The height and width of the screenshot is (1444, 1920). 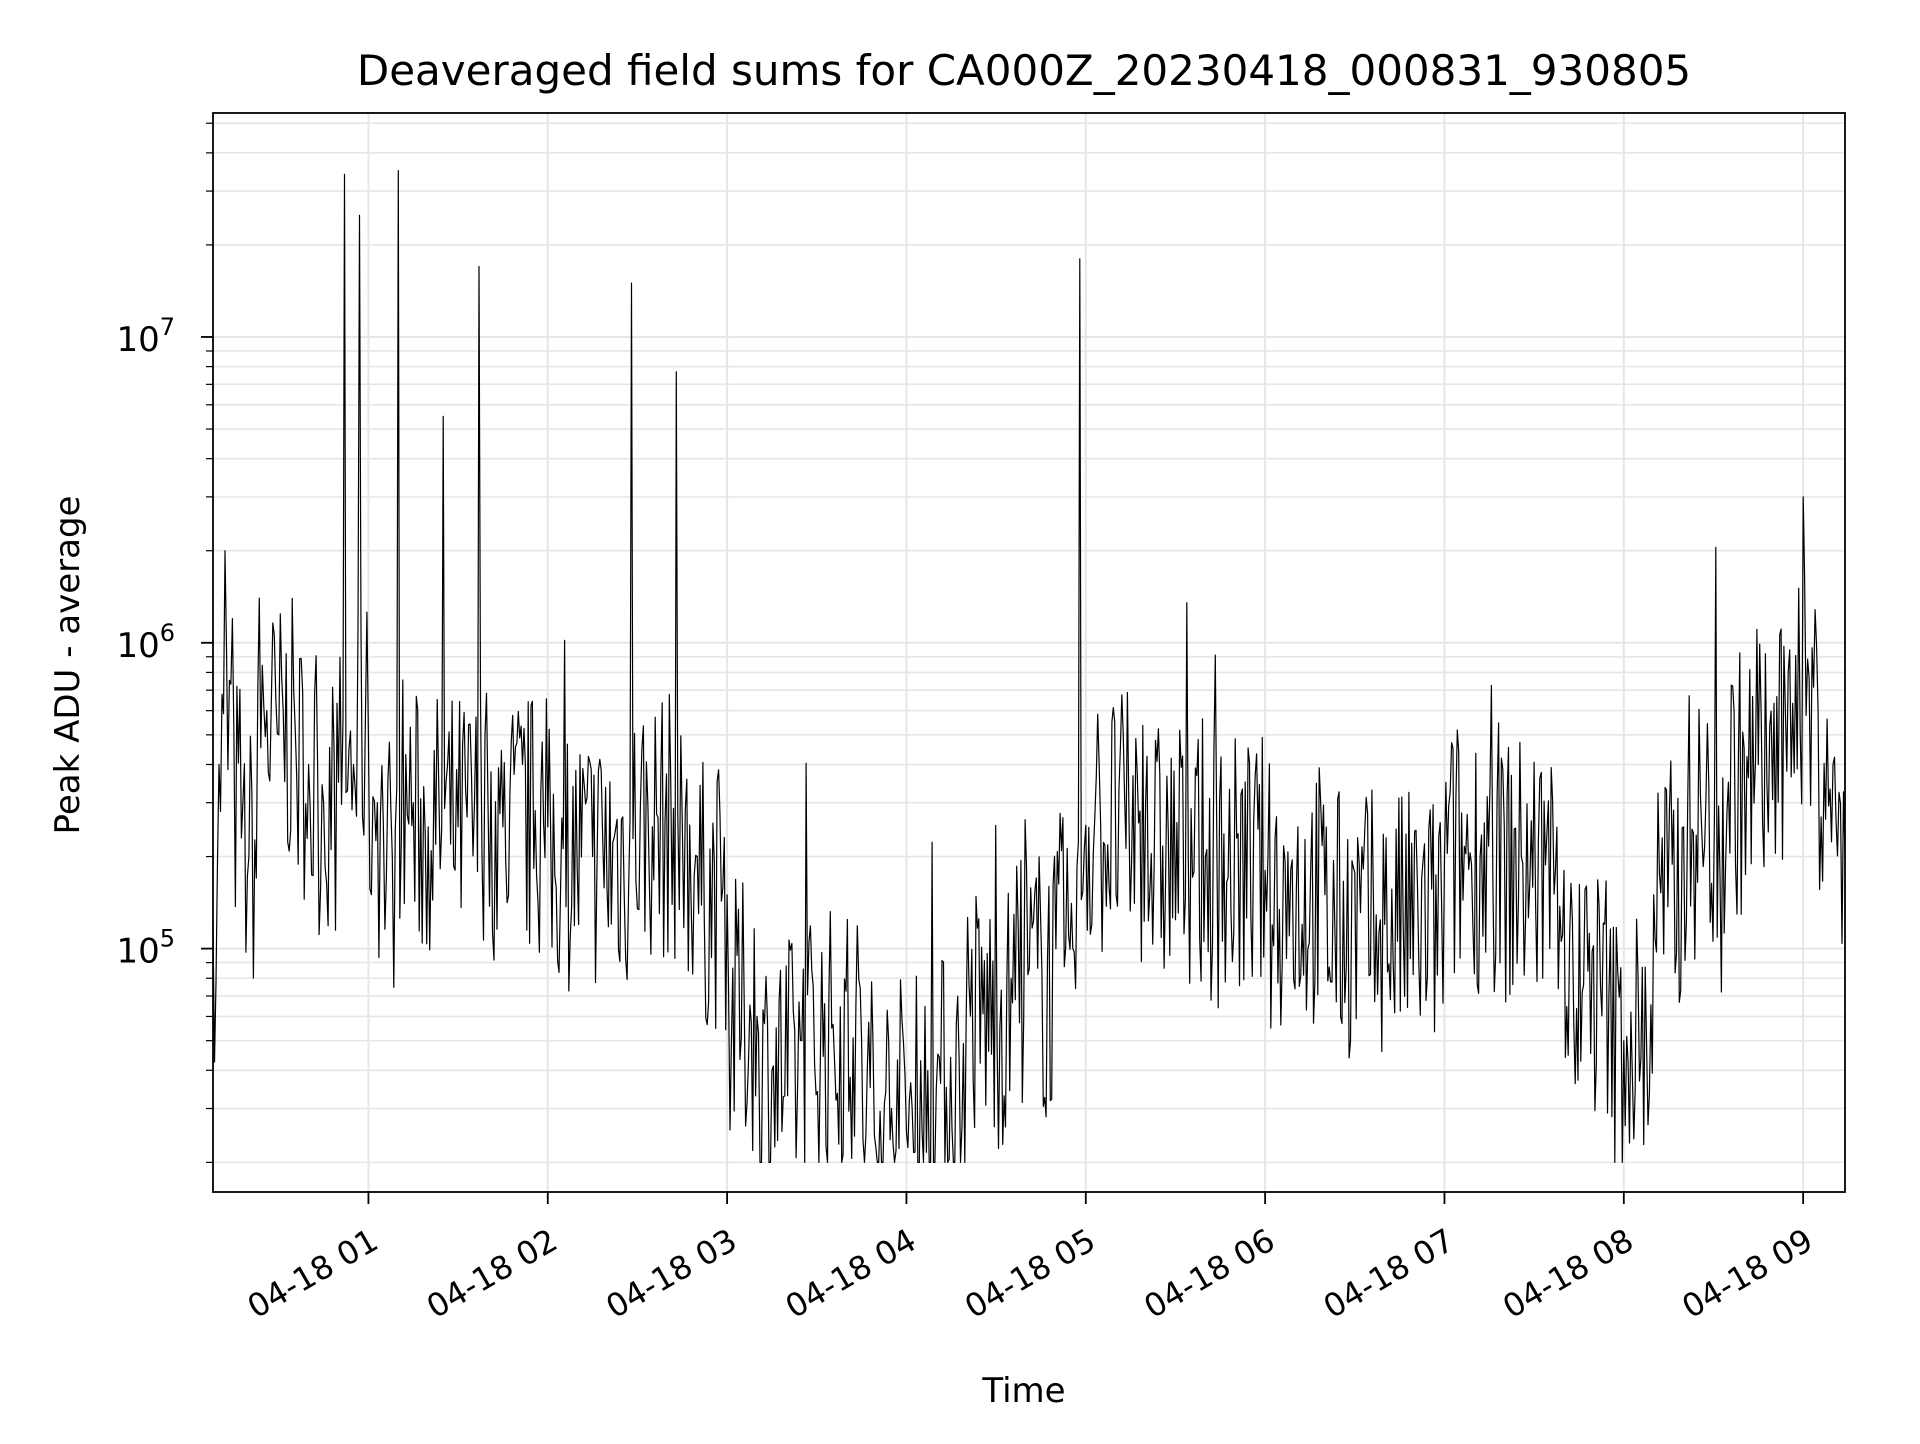 I want to click on x-tick-label: 04-18 03, so click(x=672, y=1273).